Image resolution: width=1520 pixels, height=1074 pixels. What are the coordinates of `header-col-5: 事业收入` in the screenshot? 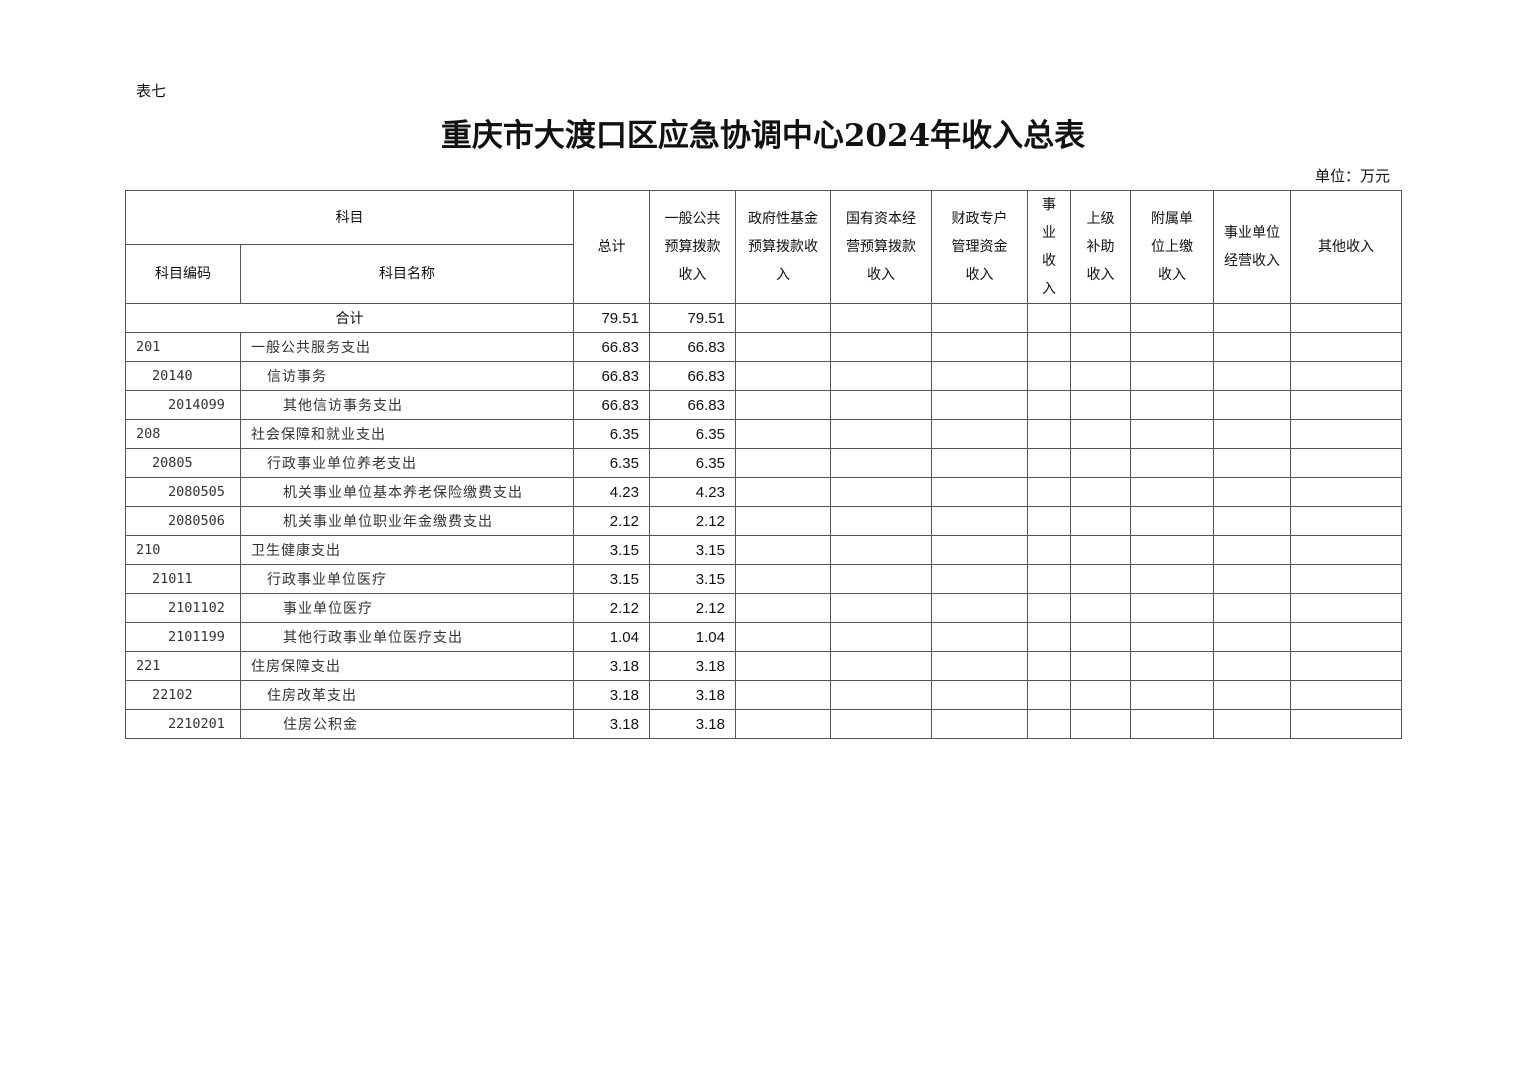 It's located at (1049, 247).